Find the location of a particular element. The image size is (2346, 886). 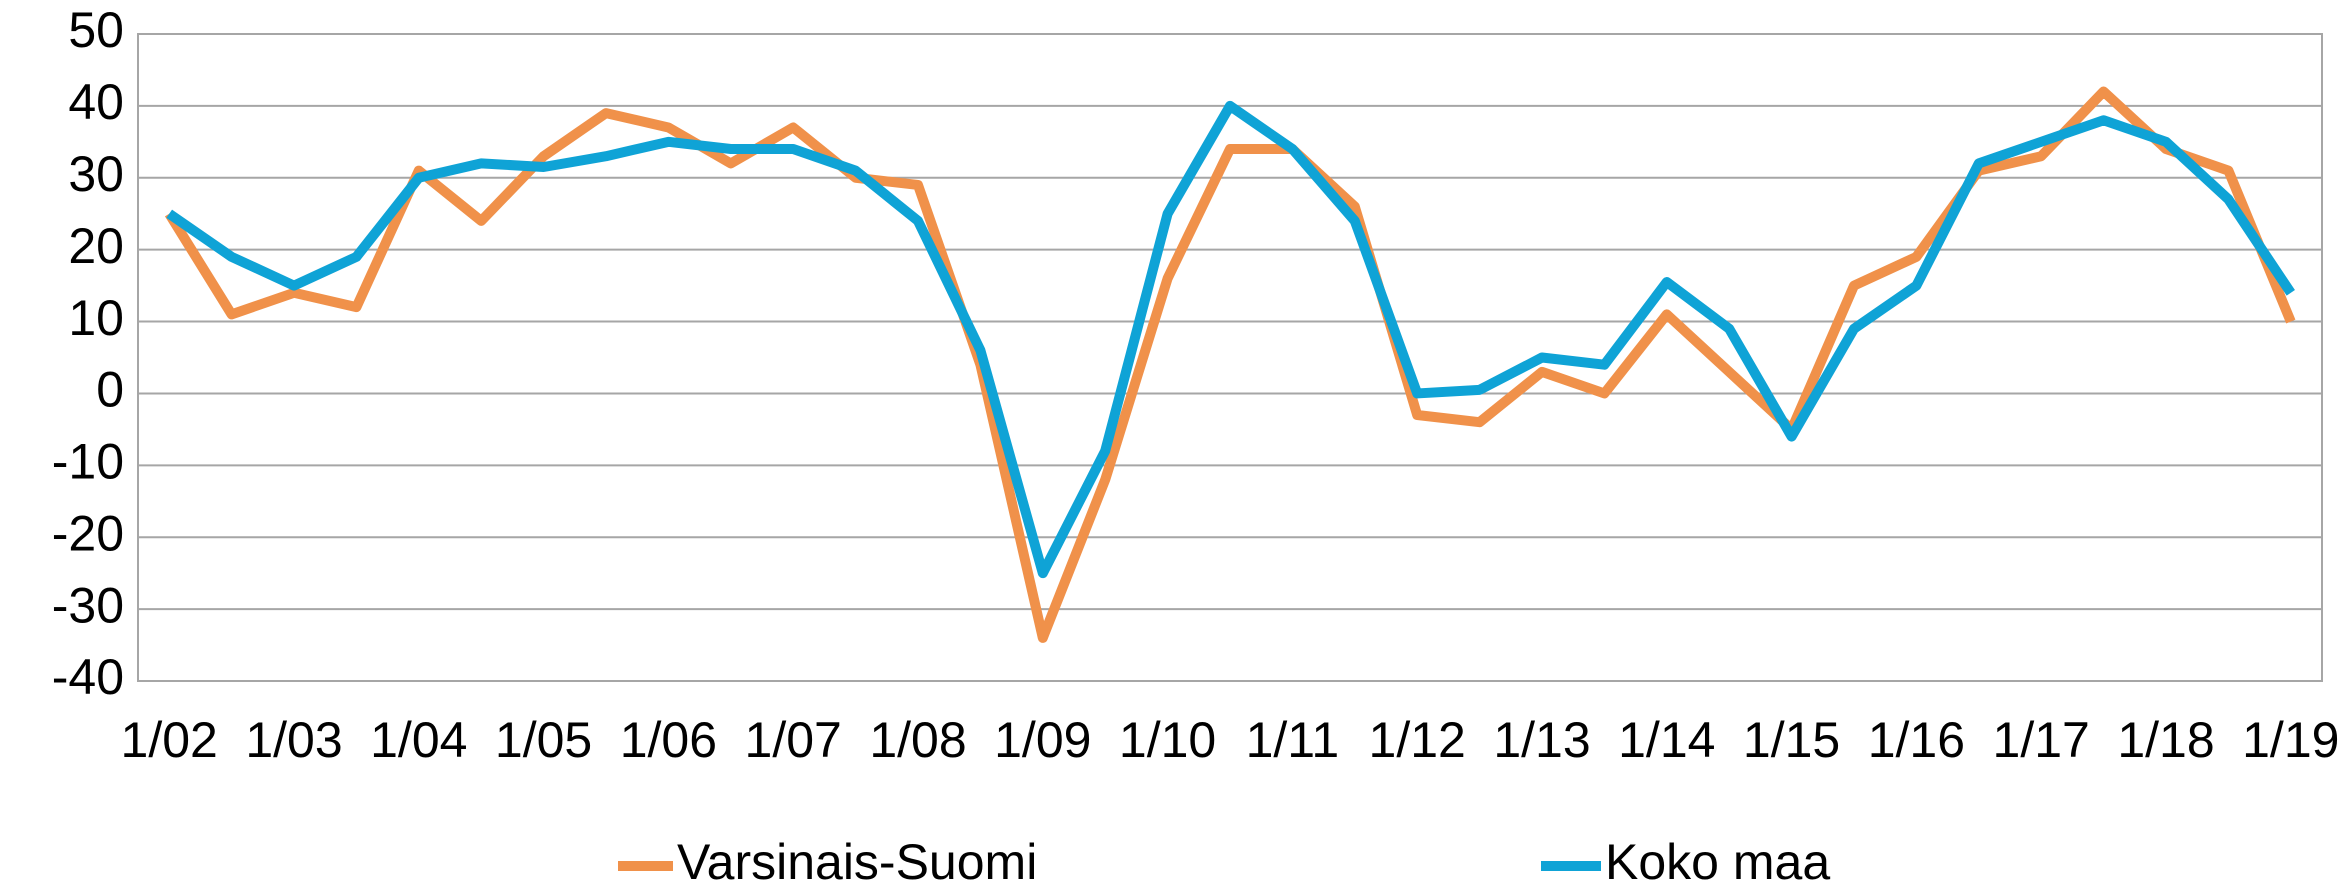

x-tick-label: 1/02 is located at coordinates (169, 740).